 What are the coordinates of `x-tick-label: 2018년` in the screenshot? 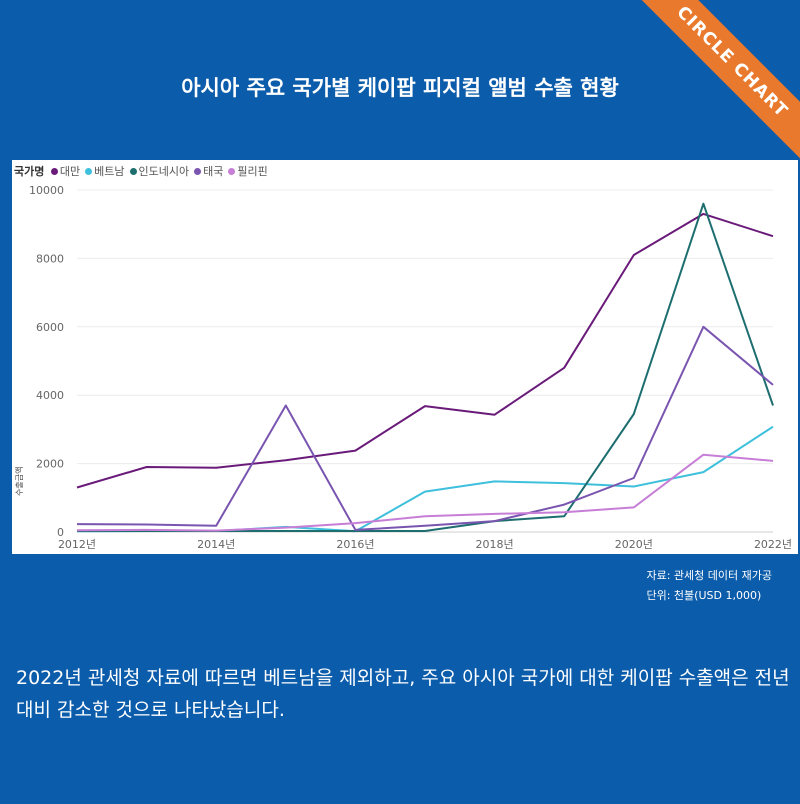 It's located at (495, 544).